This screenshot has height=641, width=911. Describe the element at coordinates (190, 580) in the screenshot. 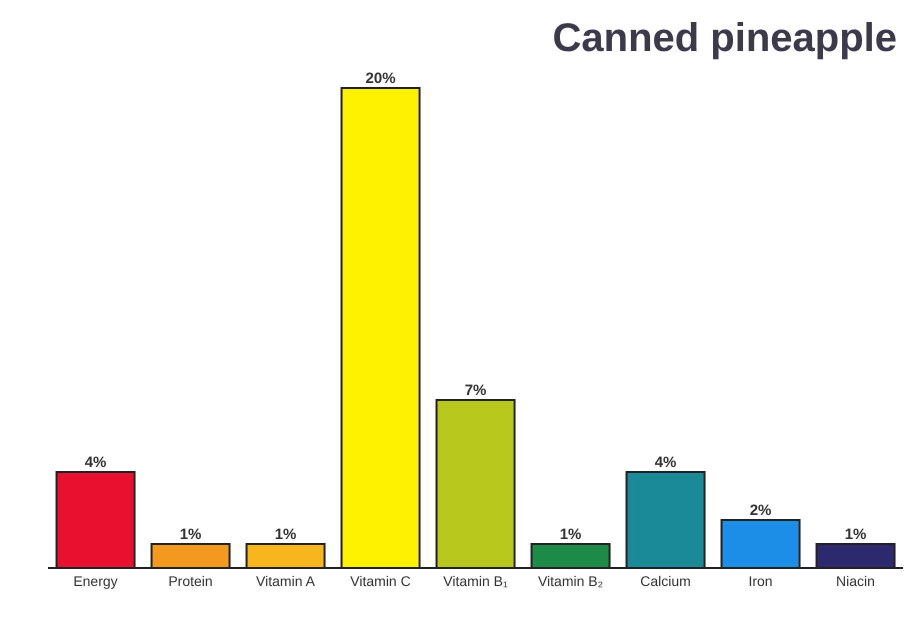

I see `x-tick-label: Protein` at that location.